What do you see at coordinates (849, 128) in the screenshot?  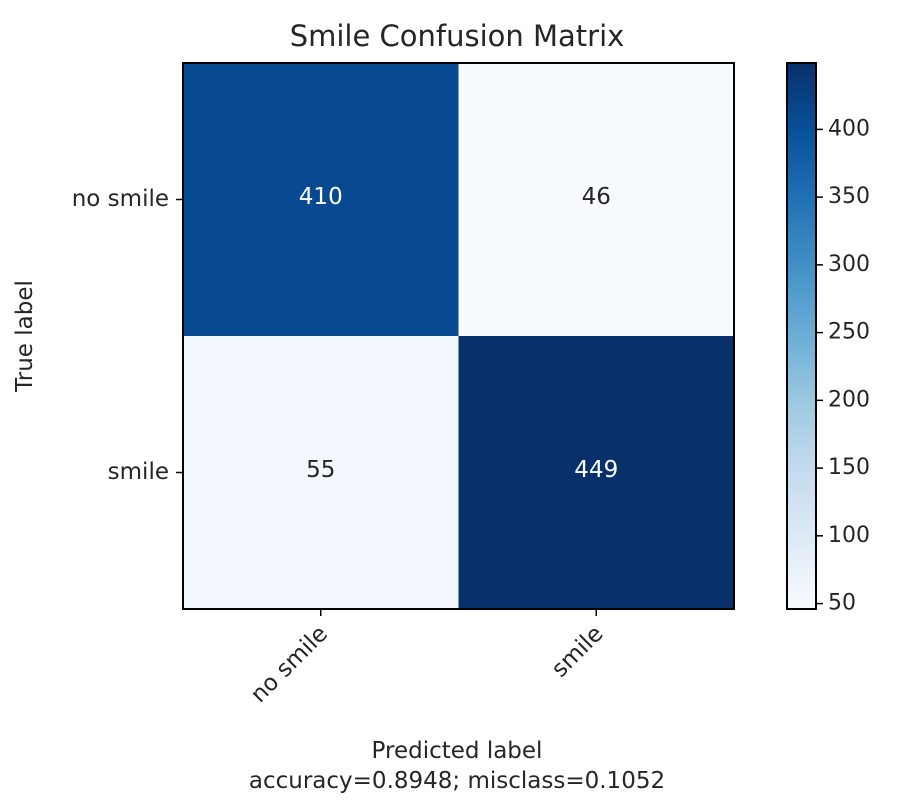 I see `colorbar-tick-label: 400` at bounding box center [849, 128].